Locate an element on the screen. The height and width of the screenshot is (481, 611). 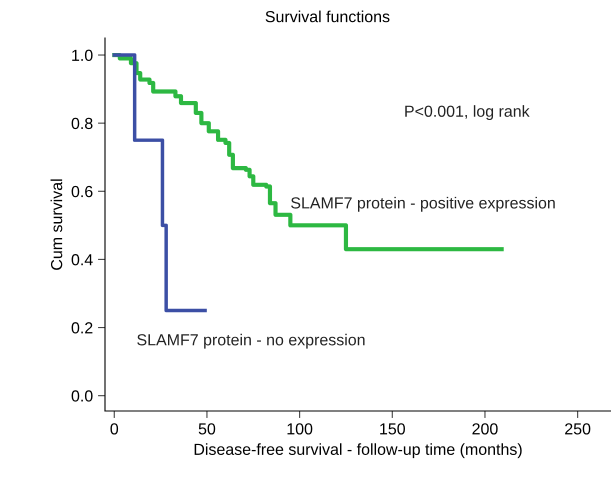
chart-title: Survival functions is located at coordinates (328, 16).